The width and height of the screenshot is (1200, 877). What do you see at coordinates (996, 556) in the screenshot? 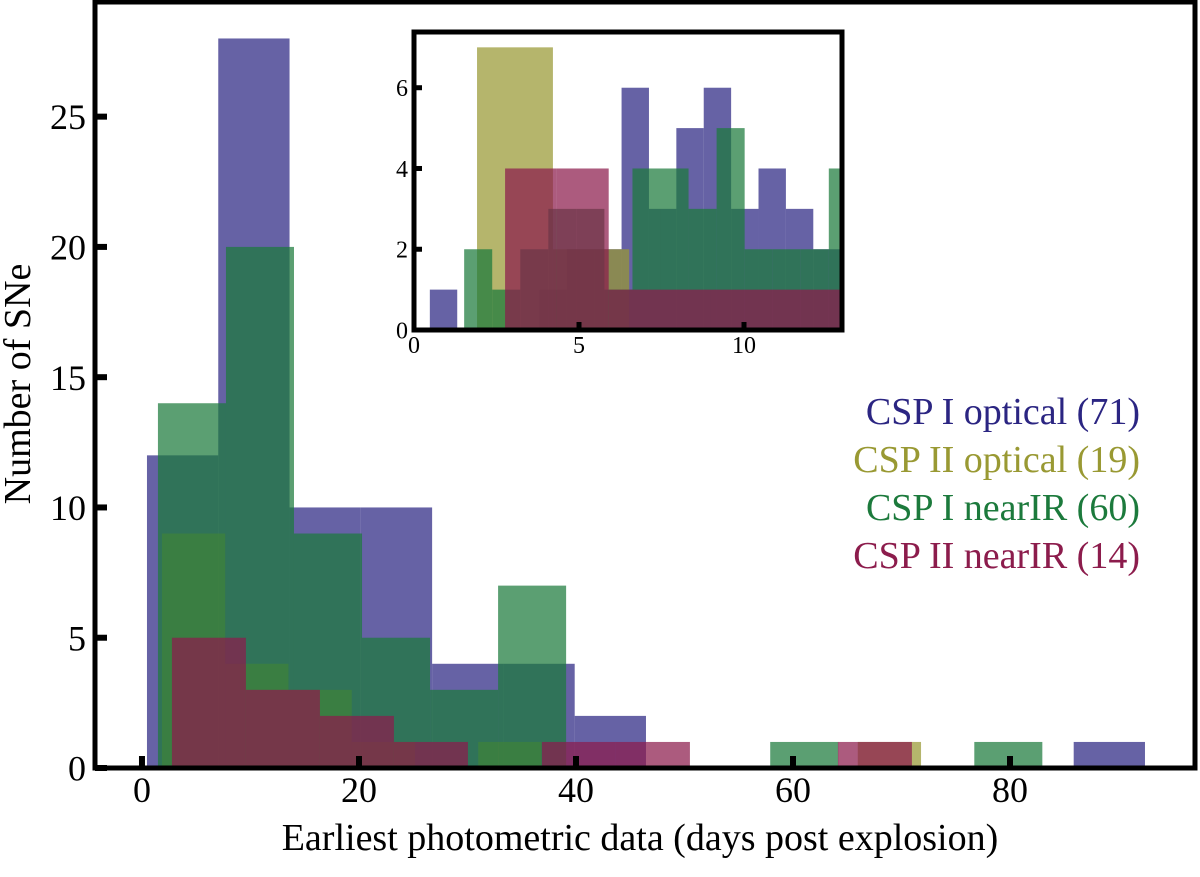
I see `legend-entry: CSP II nearIR (14)` at bounding box center [996, 556].